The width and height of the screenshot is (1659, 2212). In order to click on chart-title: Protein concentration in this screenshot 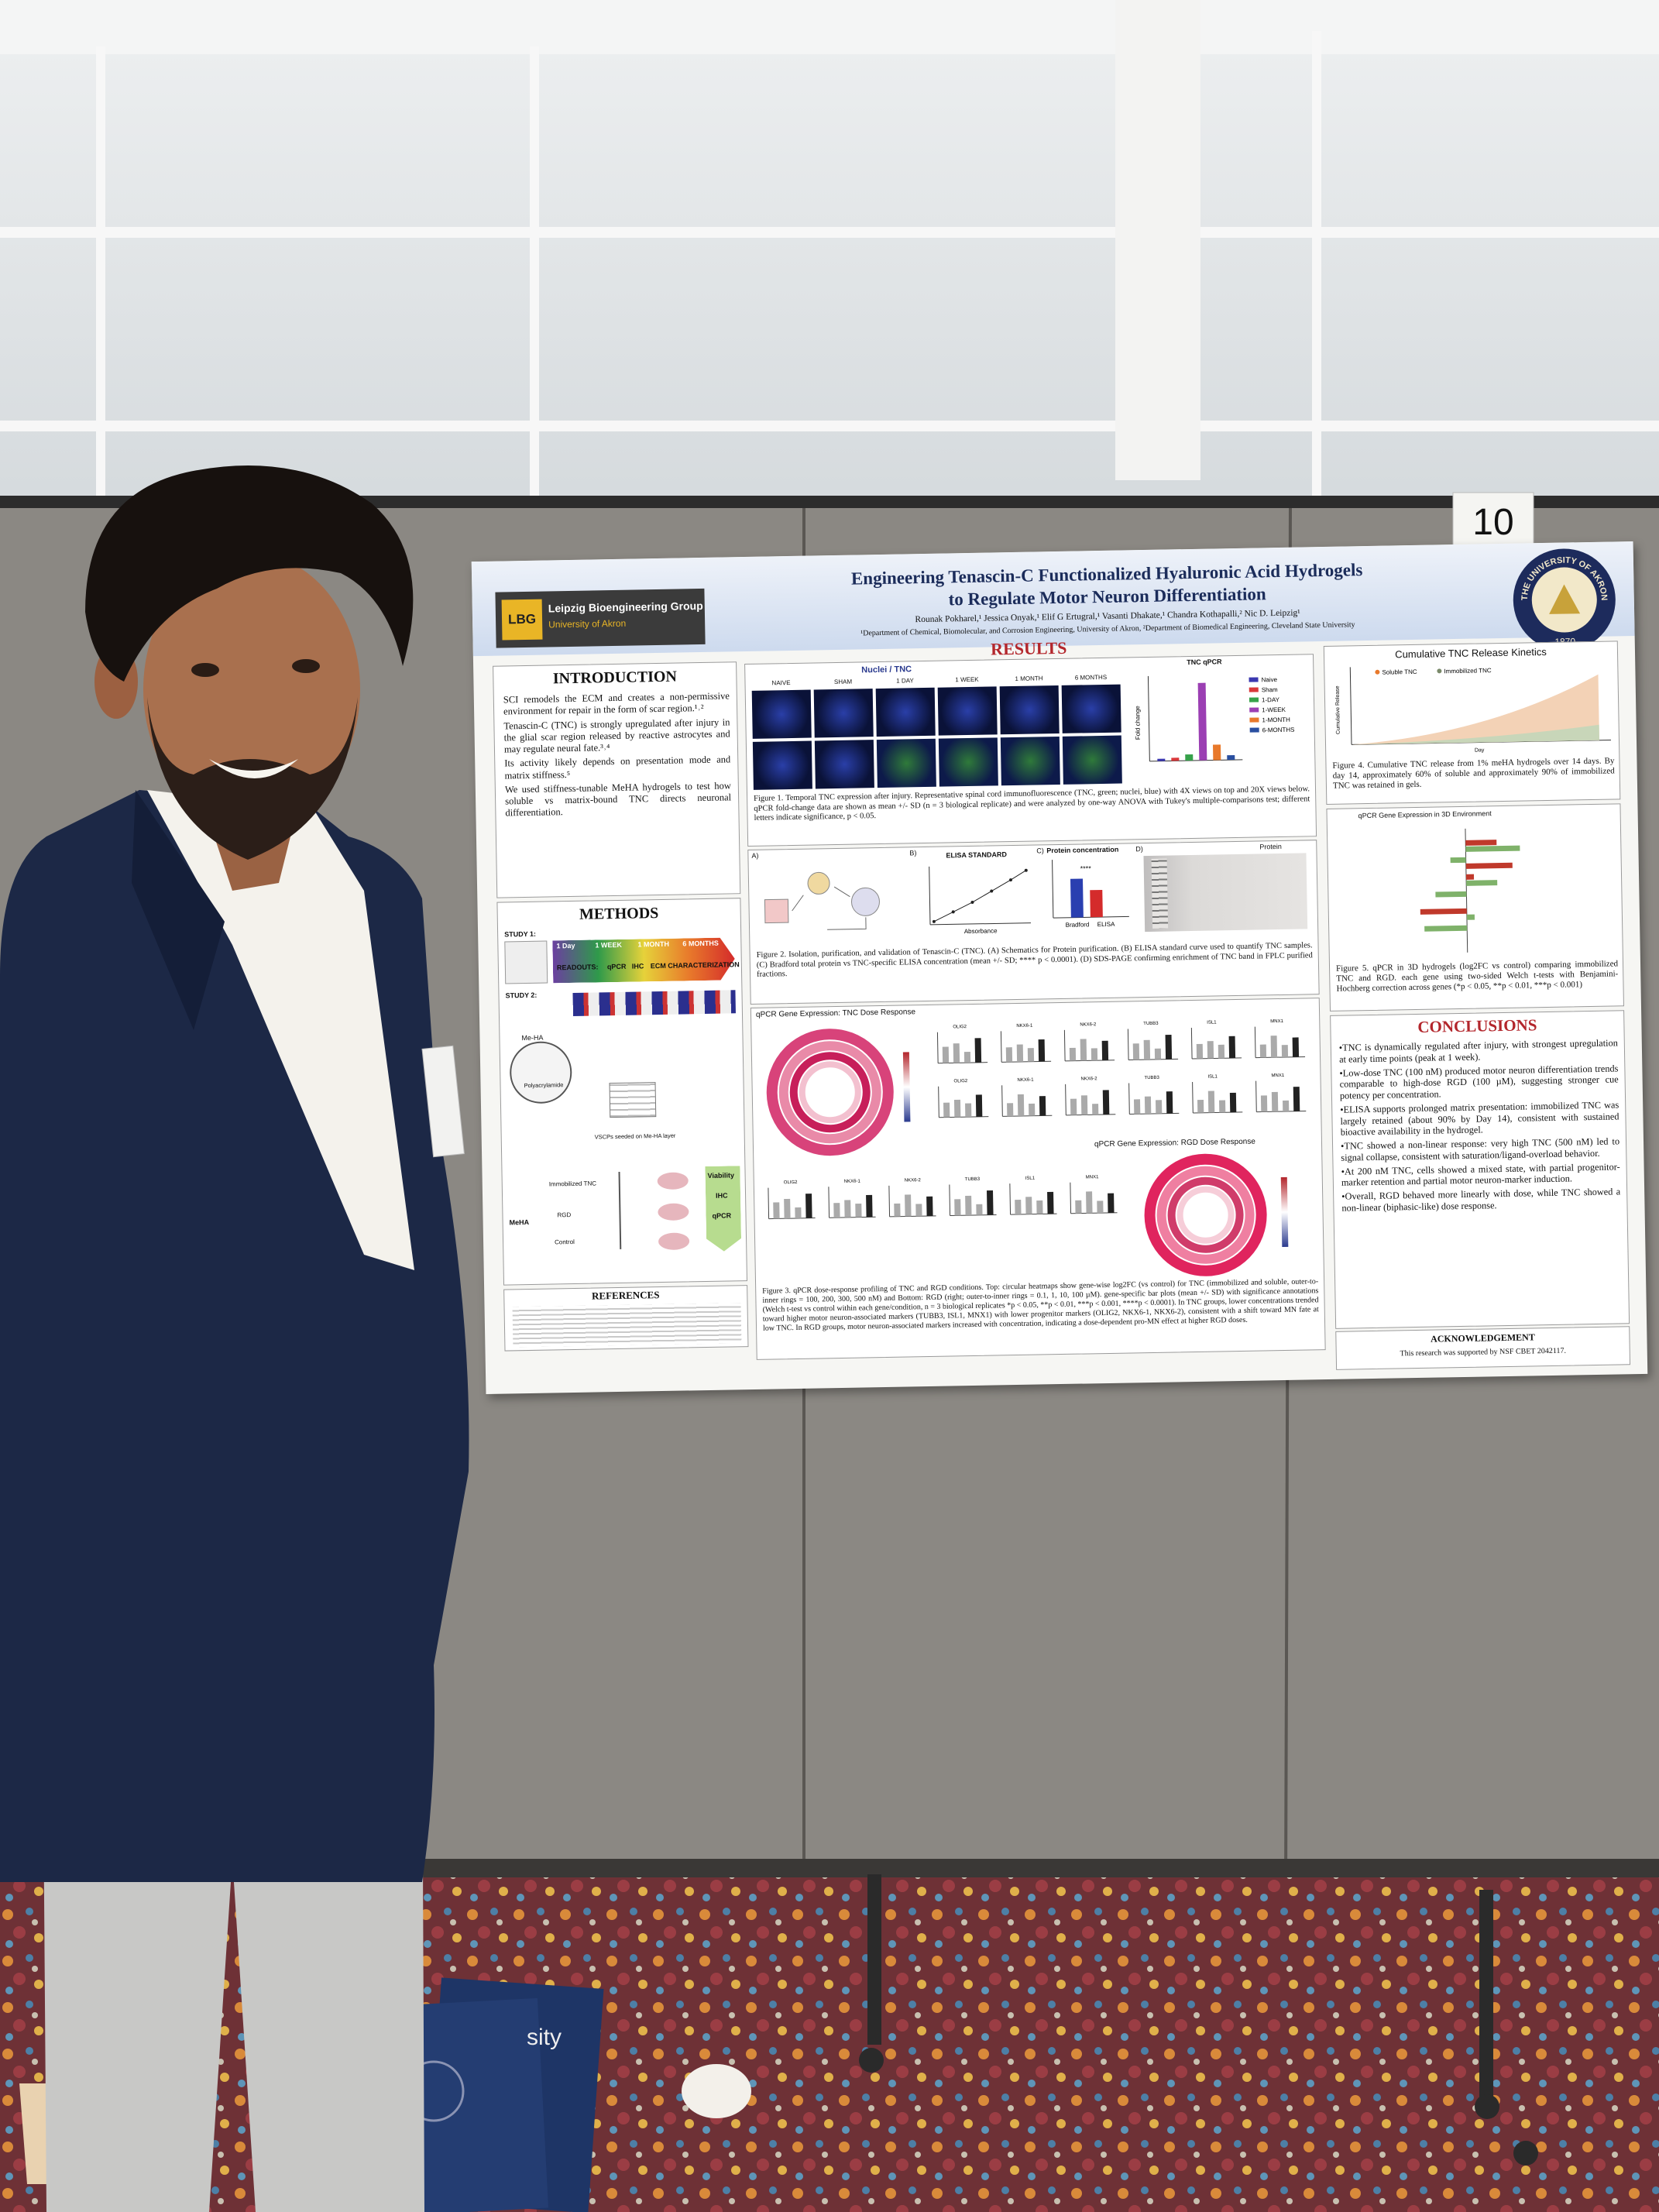, I will do `click(1082, 850)`.